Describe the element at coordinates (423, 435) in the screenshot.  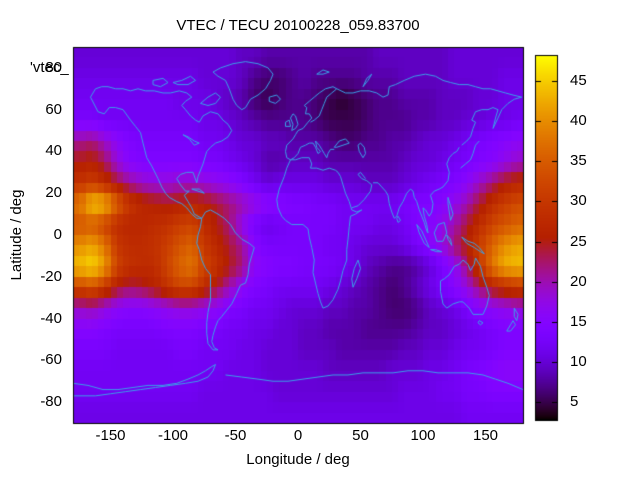
I see `x-tick-label: 100` at that location.